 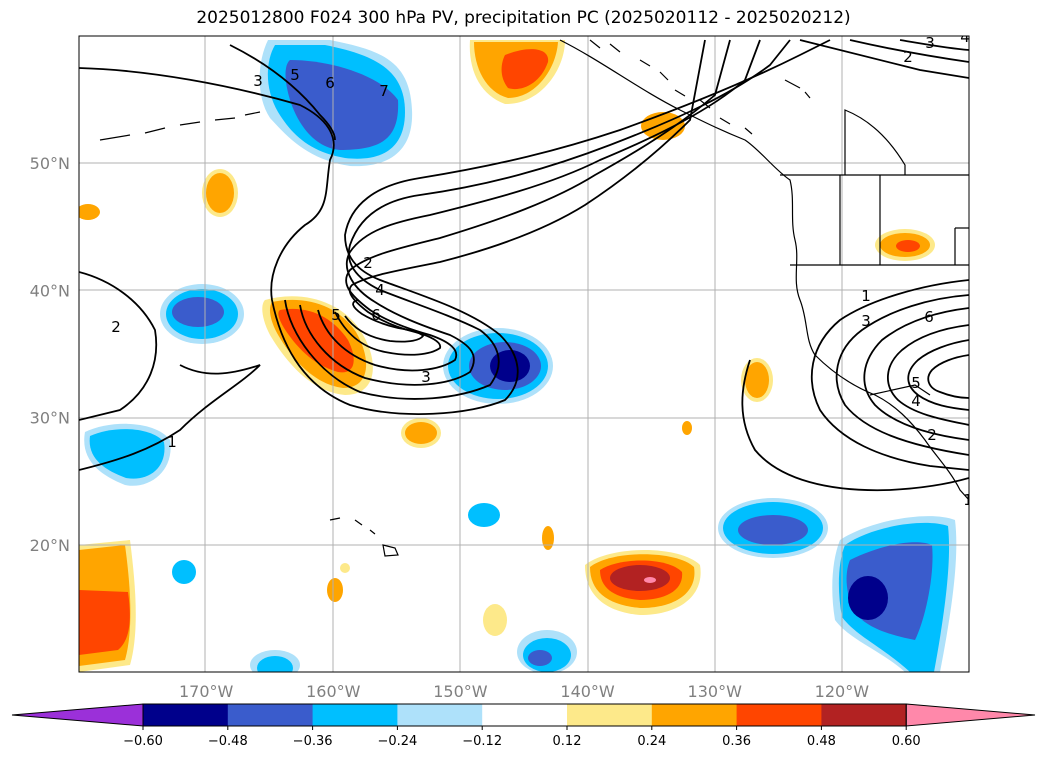 What do you see at coordinates (715, 691) in the screenshot?
I see `lon-label: 130°W` at bounding box center [715, 691].